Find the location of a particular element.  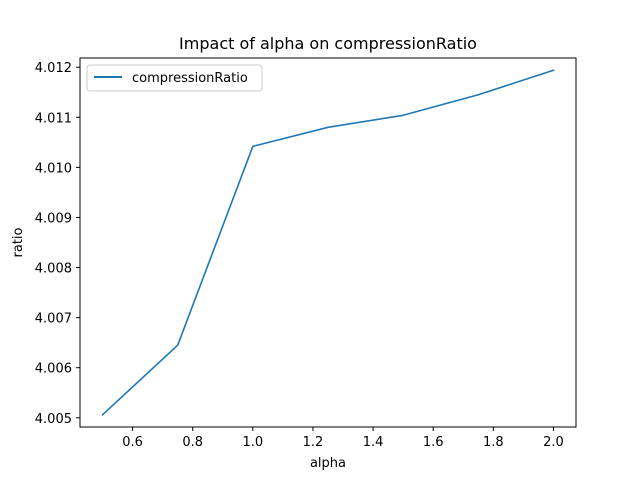

x-tick-label: 1.4 is located at coordinates (373, 442).